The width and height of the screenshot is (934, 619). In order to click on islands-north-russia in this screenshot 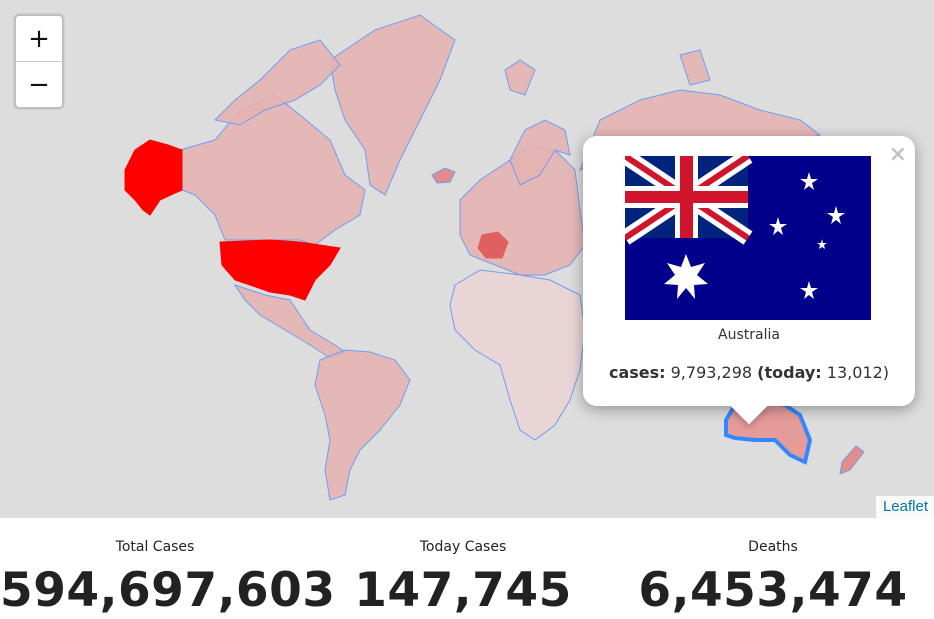, I will do `click(695, 67)`.